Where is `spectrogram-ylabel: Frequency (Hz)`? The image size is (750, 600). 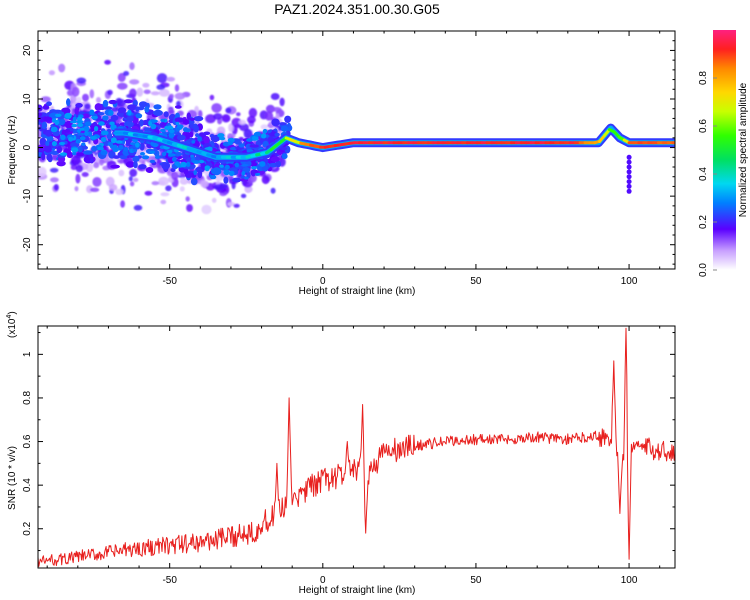
spectrogram-ylabel: Frequency (Hz) is located at coordinates (12, 150).